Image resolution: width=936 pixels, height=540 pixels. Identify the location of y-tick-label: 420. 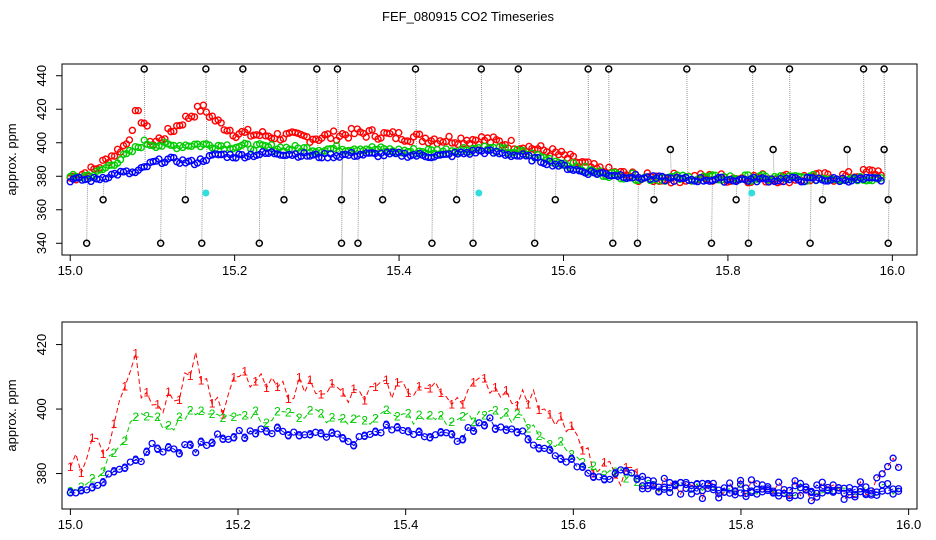
(41, 345).